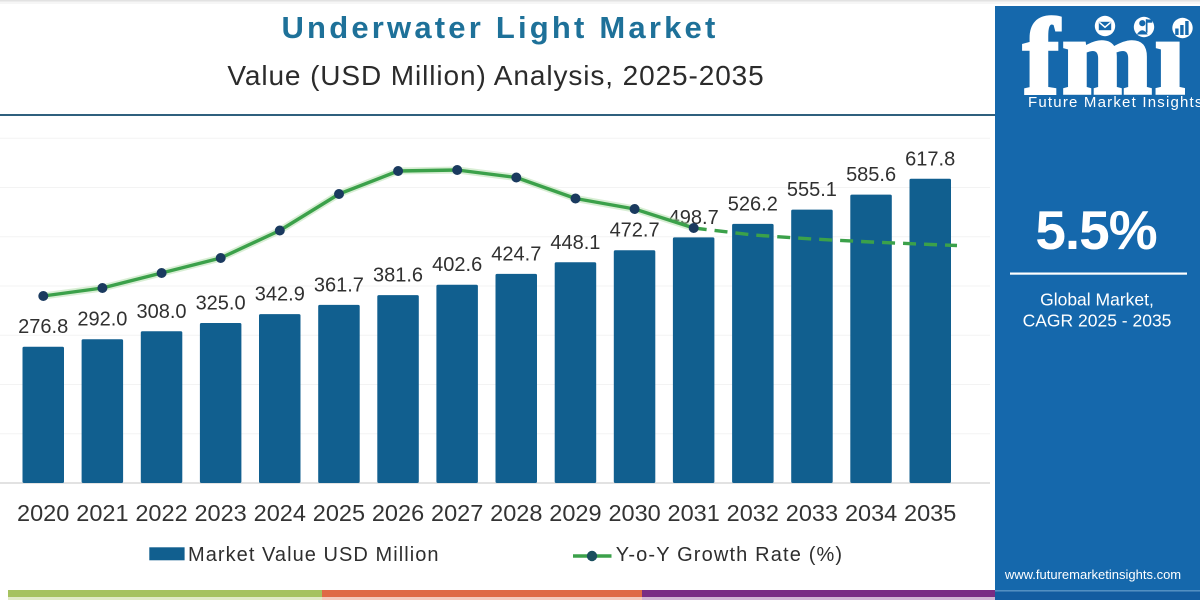  Describe the element at coordinates (495, 75) in the screenshot. I see `svg-text:Value (USD Million) Analysis,: Value (USD Million) Analysis, 2025-2035` at that location.